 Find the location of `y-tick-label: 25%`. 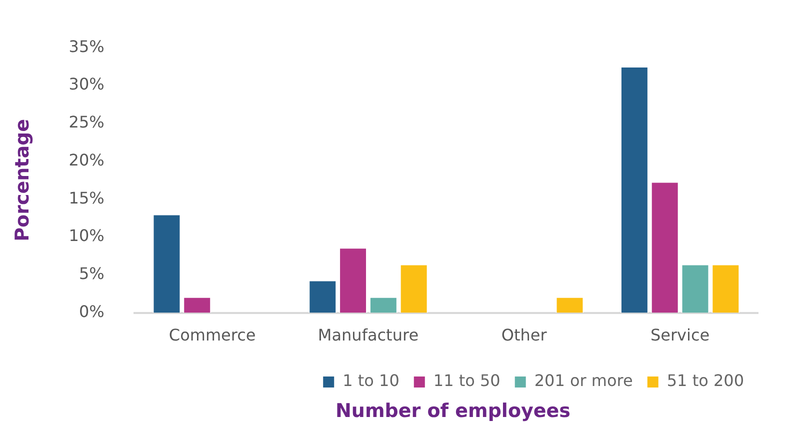

y-tick-label: 25% is located at coordinates (86, 122).